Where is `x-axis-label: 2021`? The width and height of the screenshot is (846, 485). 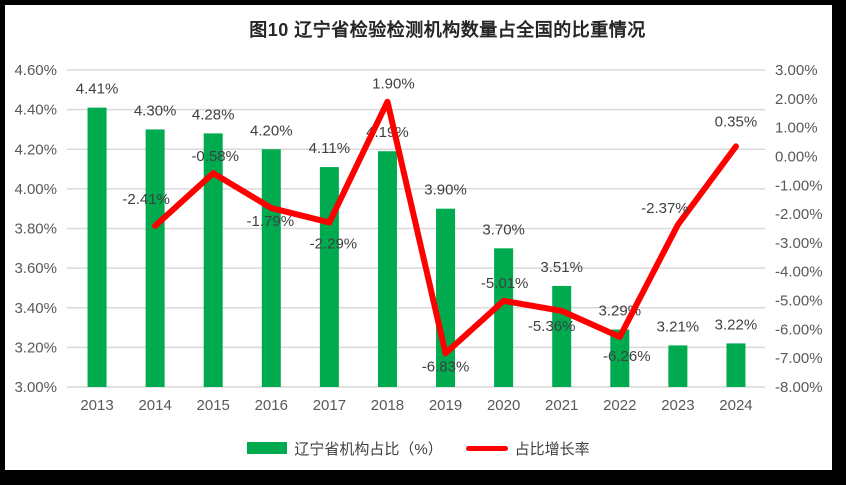
x-axis-label: 2021 is located at coordinates (561, 405).